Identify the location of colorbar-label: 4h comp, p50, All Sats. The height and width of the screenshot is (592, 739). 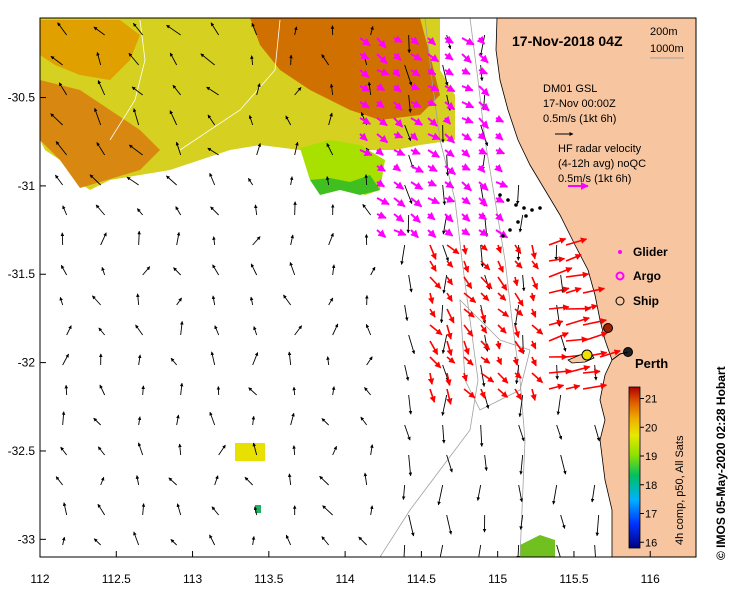
(680, 490).